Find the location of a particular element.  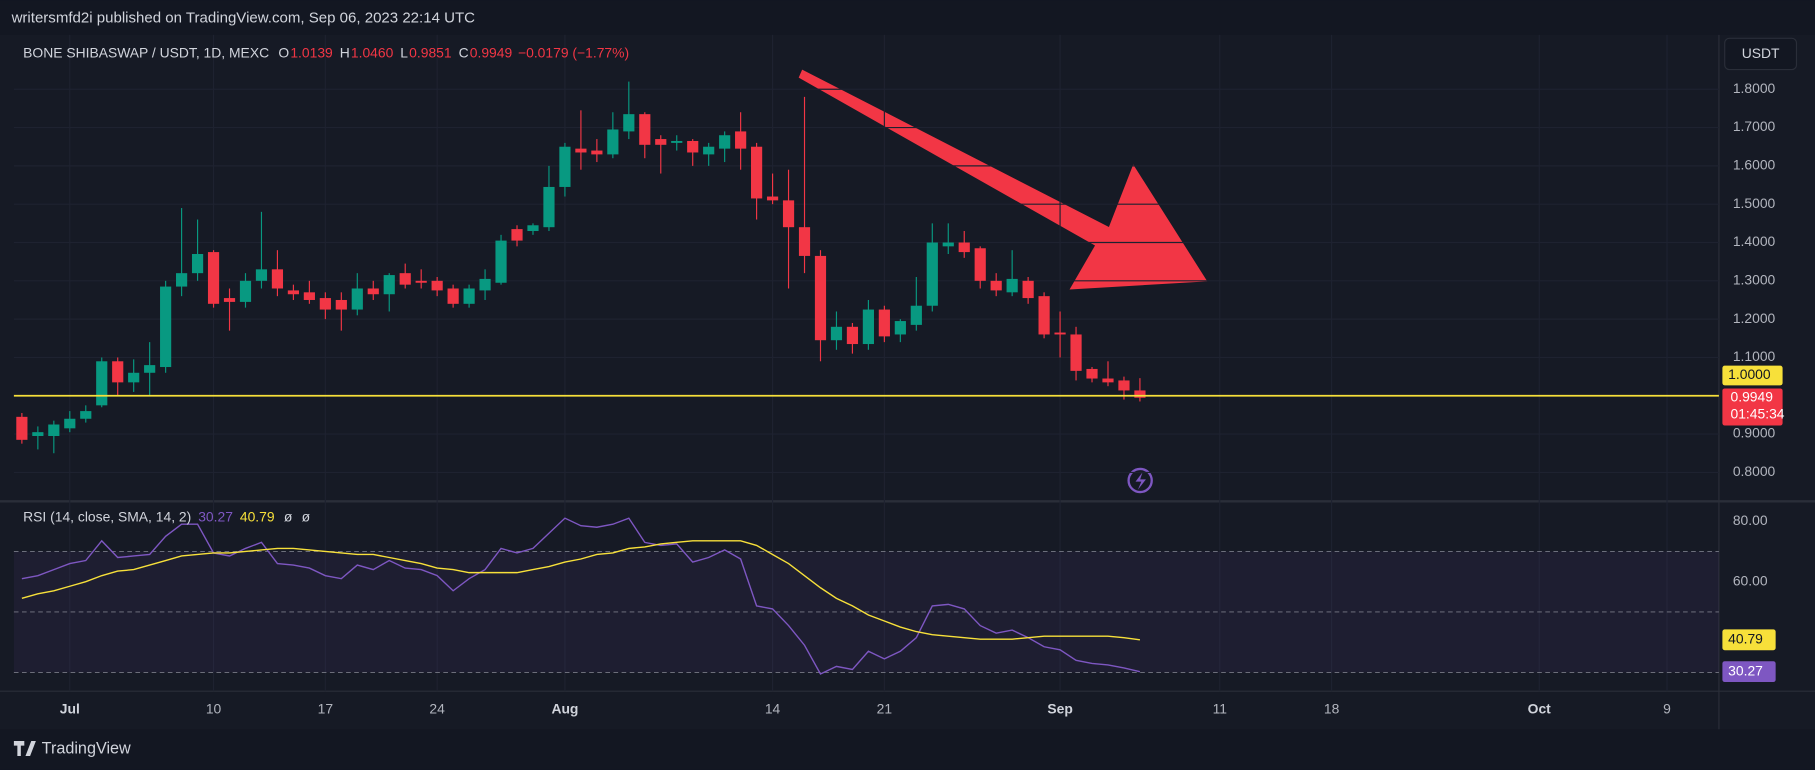

x-tick-label: 18 is located at coordinates (1332, 708).